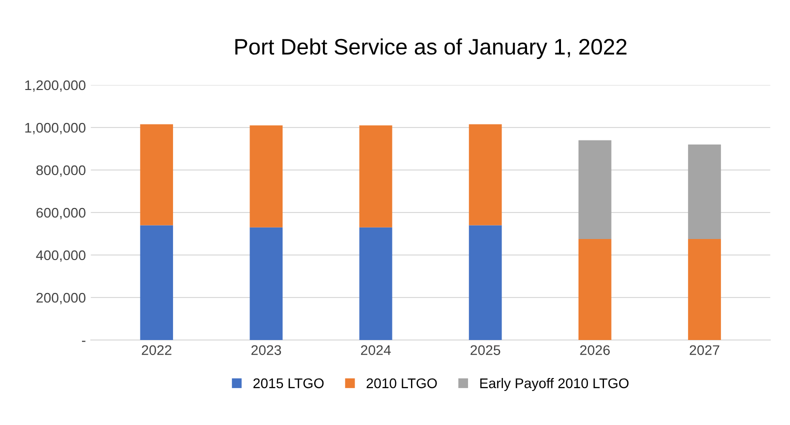 The width and height of the screenshot is (790, 425). Describe the element at coordinates (157, 350) in the screenshot. I see `x-tick-label: 2022` at that location.